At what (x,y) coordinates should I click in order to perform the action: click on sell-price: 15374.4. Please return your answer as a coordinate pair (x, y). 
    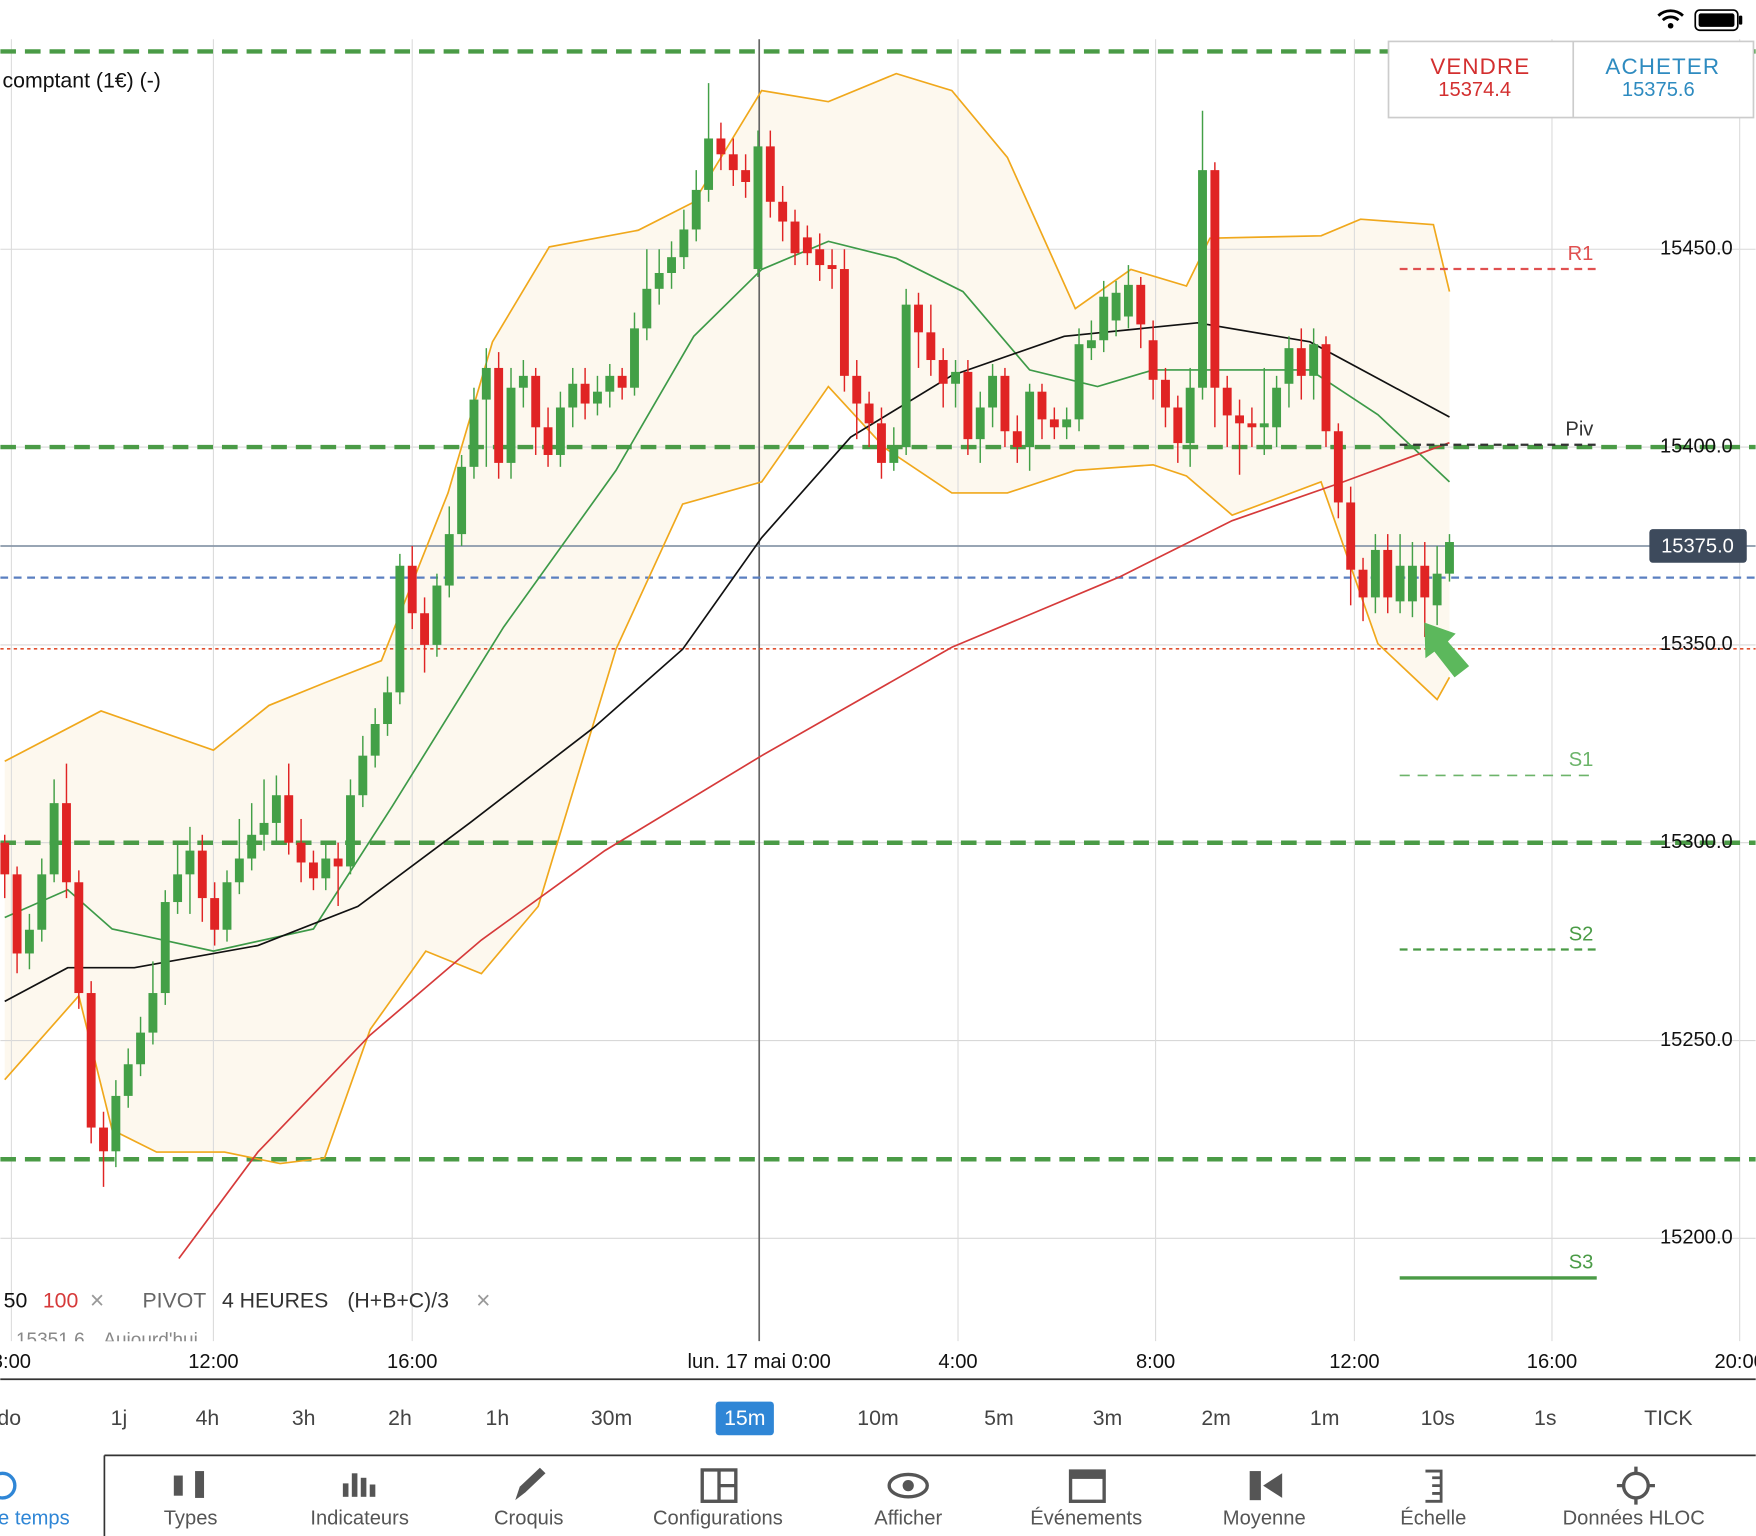
    Looking at the image, I should click on (1474, 90).